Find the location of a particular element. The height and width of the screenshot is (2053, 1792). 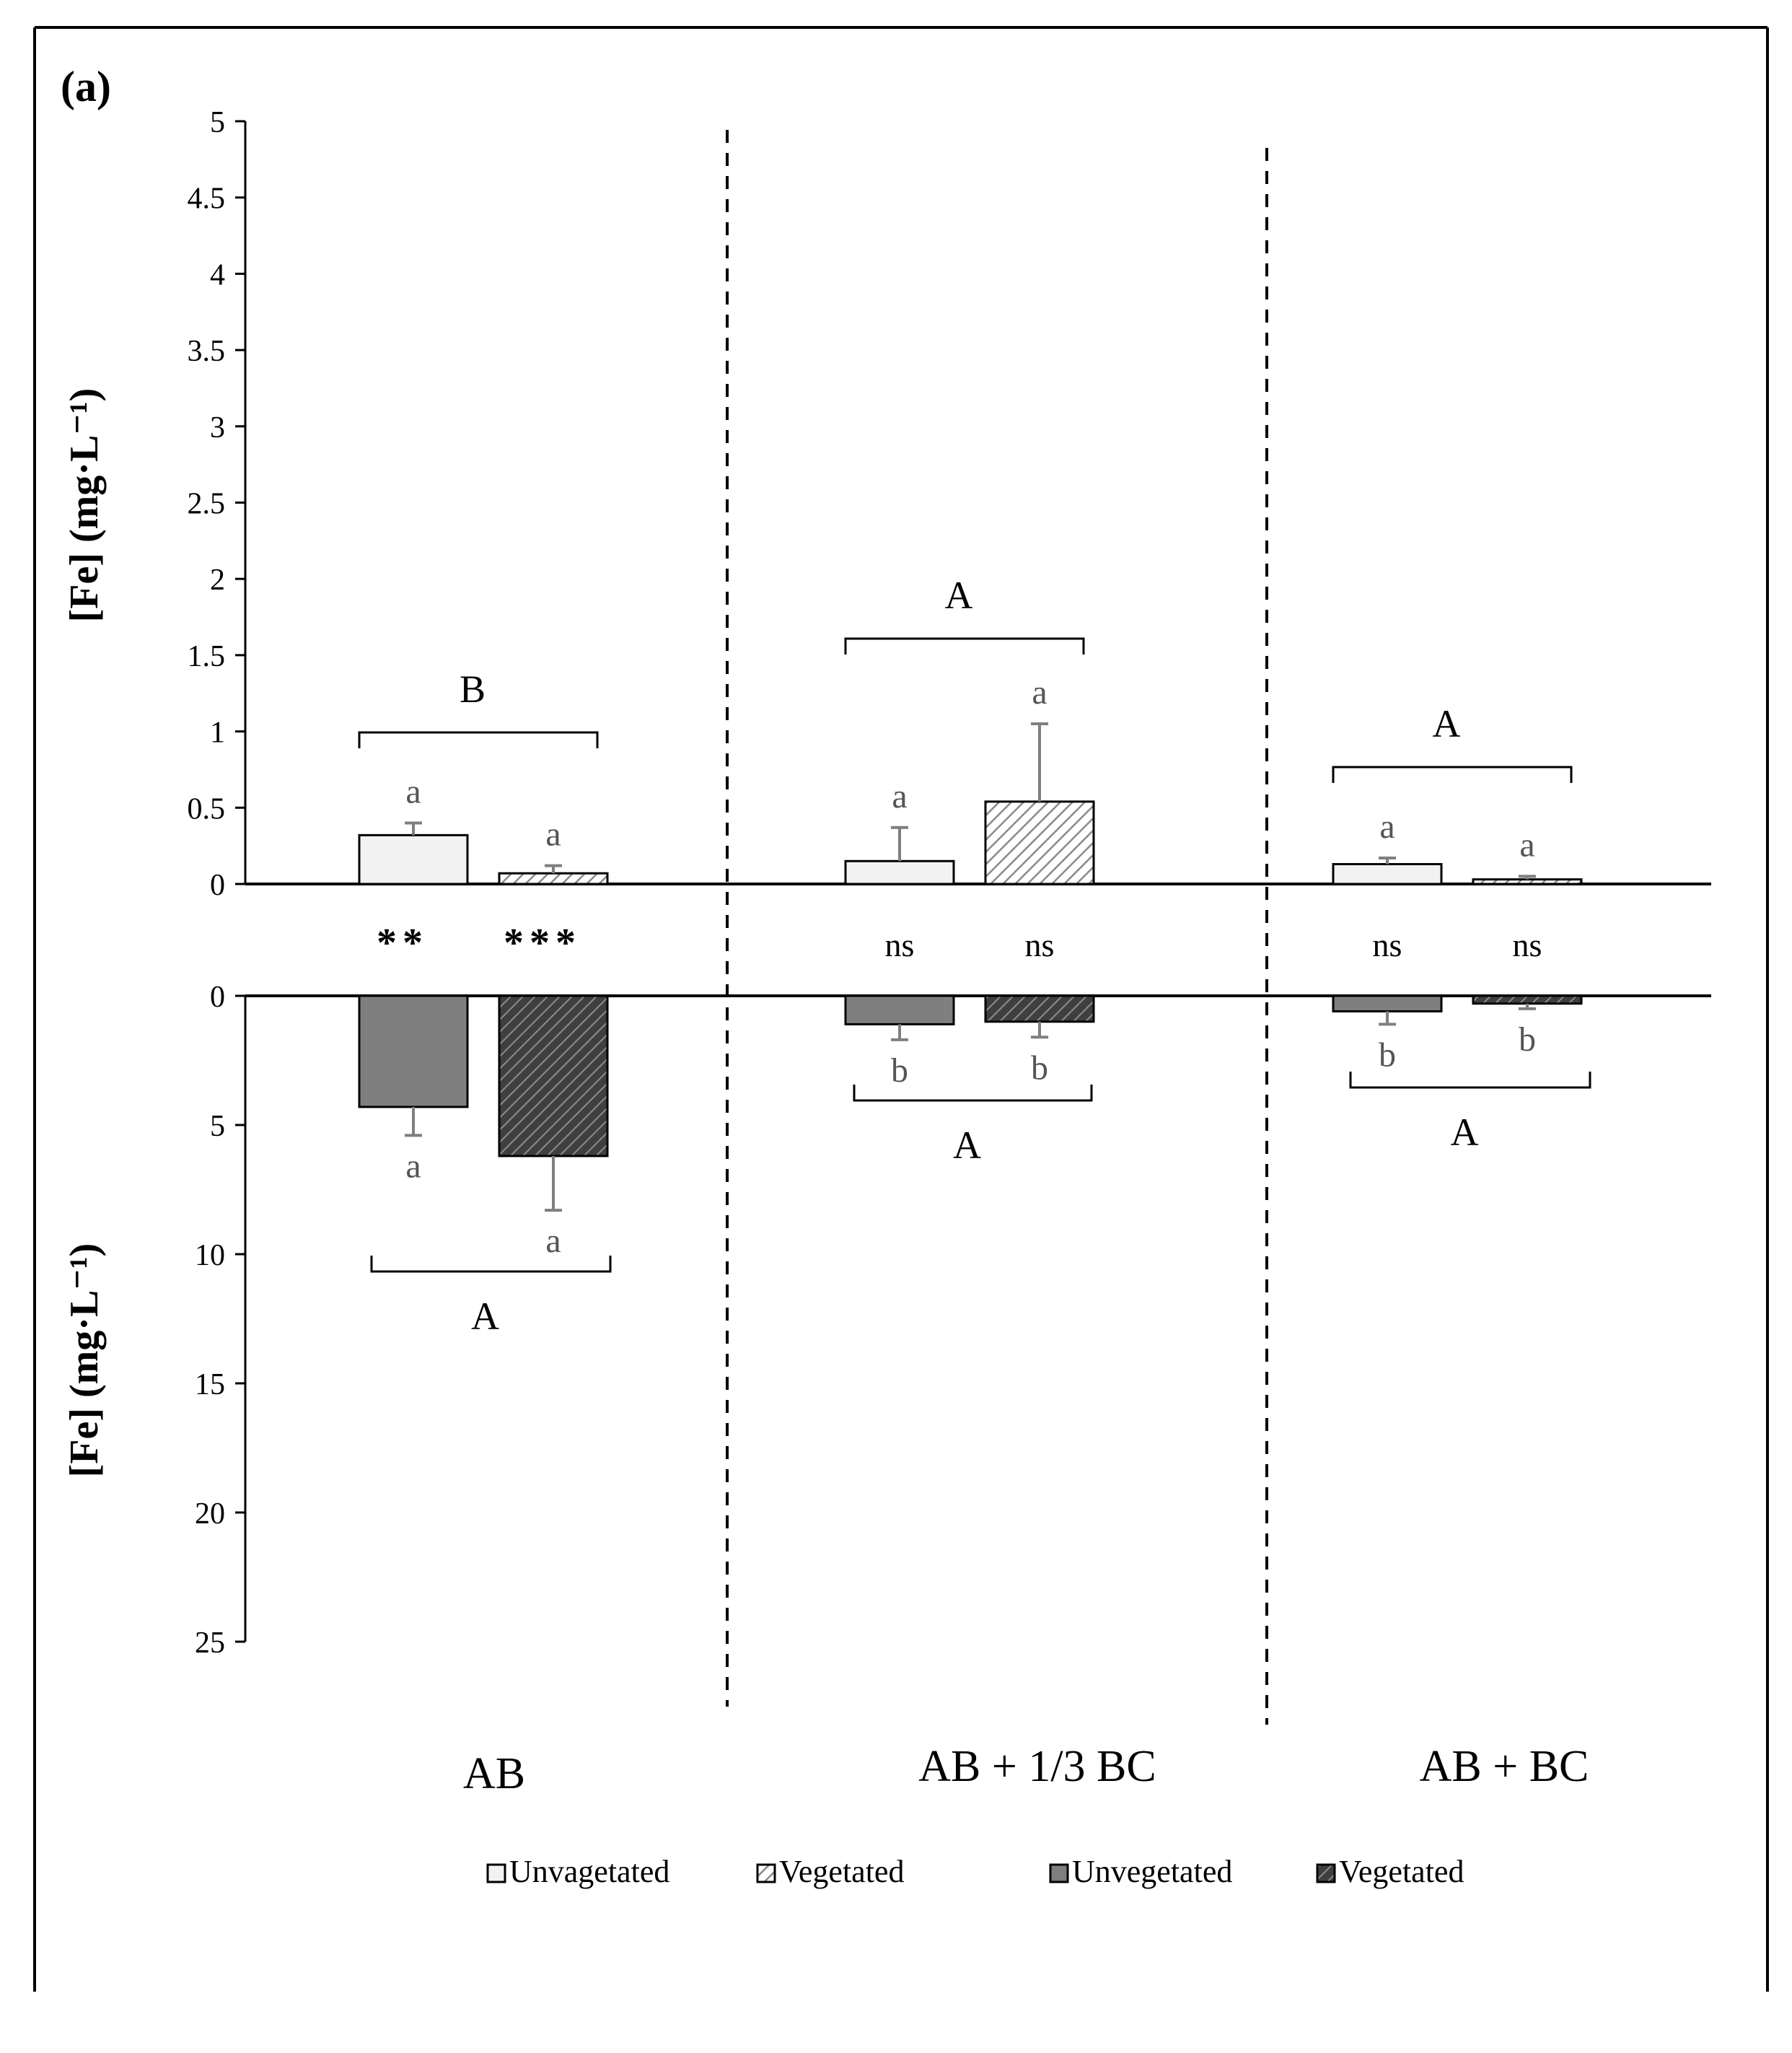

legend-item-vegetated-bottom: Vegetated is located at coordinates (1390, 1871).